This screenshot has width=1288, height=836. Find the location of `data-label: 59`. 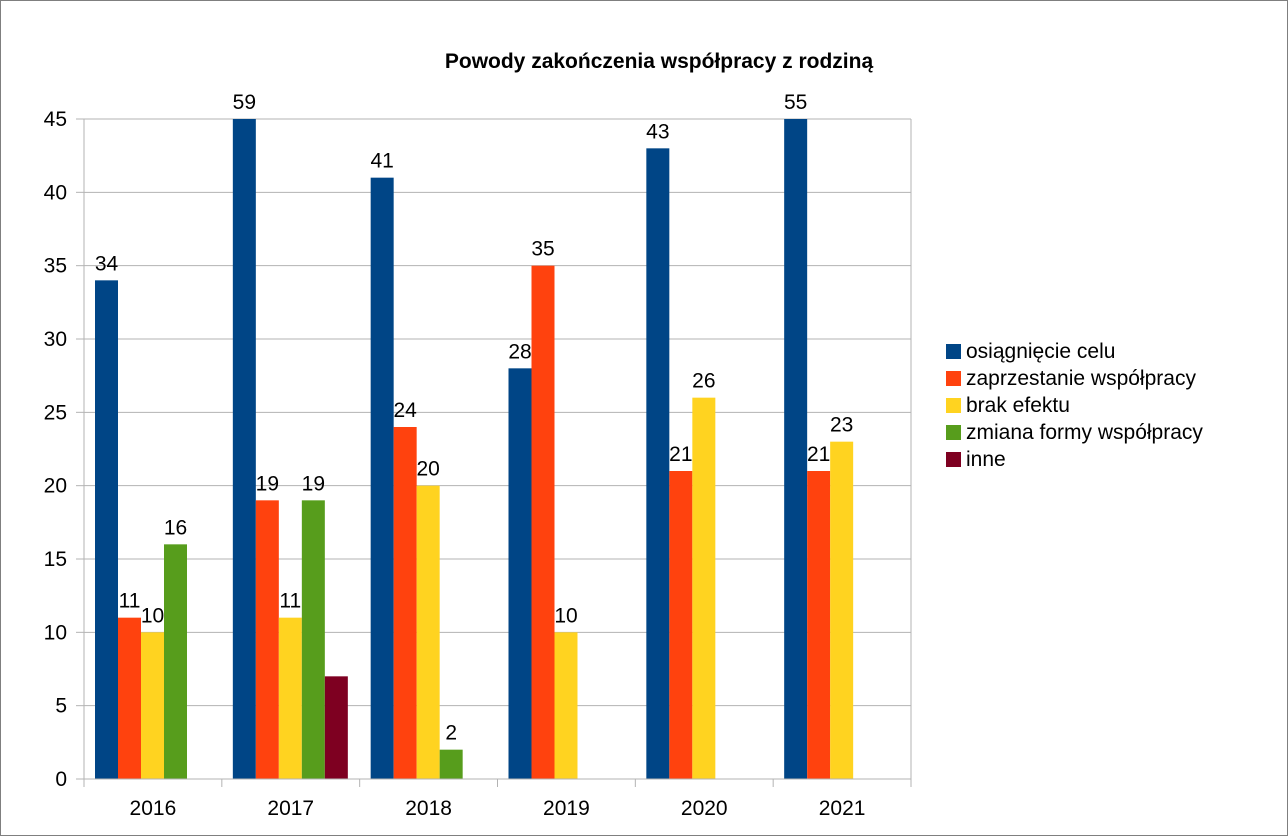

data-label: 59 is located at coordinates (244, 102).